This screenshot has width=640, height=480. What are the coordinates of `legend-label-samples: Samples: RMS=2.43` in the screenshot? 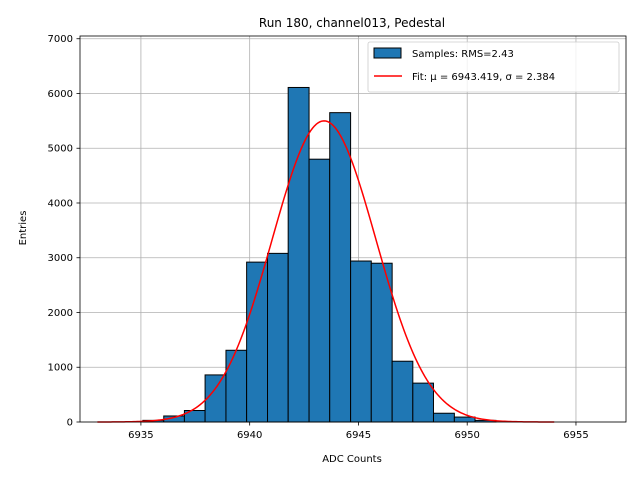 It's located at (463, 54).